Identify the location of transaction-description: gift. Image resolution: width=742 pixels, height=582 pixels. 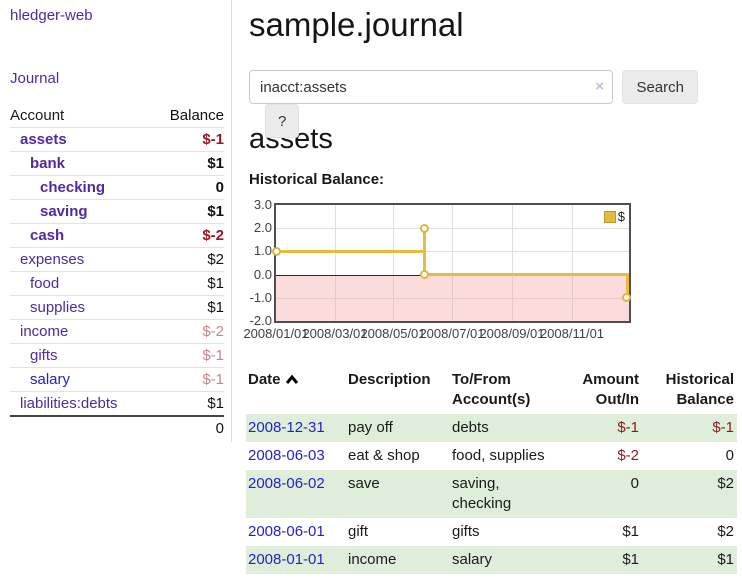
(358, 531).